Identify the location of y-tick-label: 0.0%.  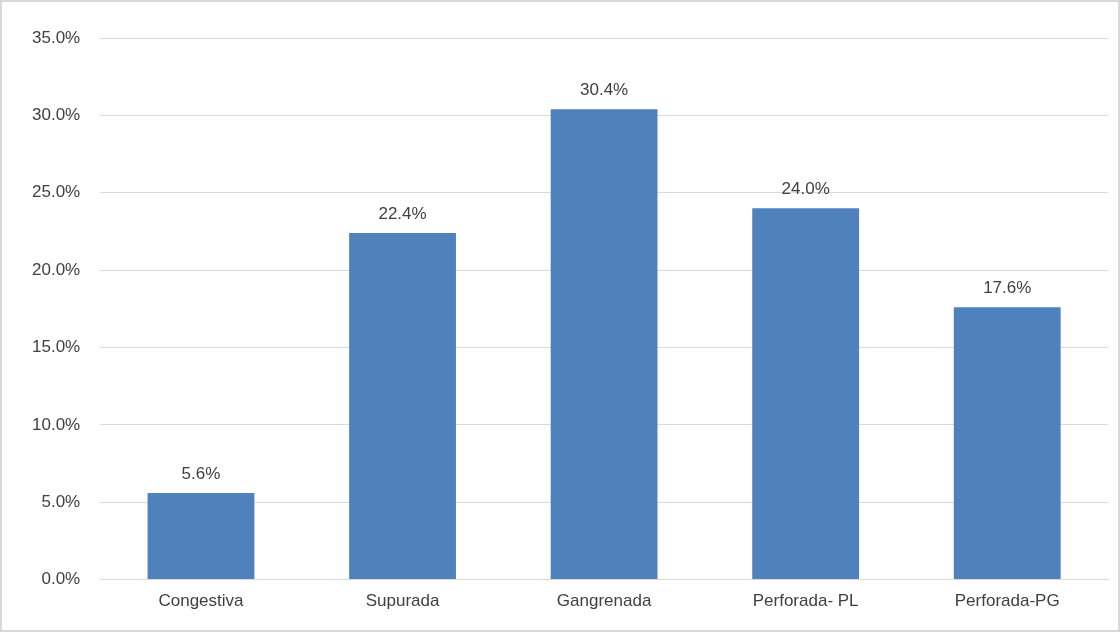
(61, 579).